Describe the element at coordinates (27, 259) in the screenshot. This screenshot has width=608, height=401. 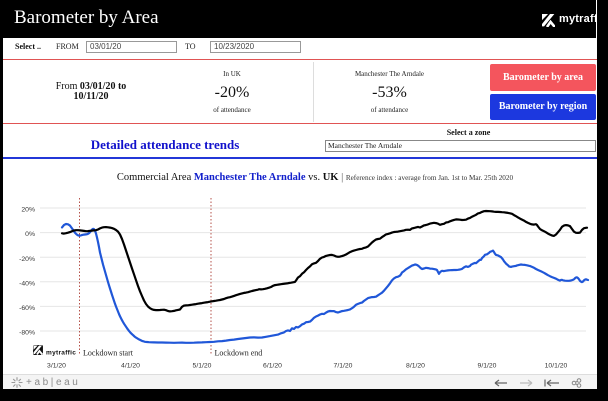
I see `svg-text: -20%` at that location.